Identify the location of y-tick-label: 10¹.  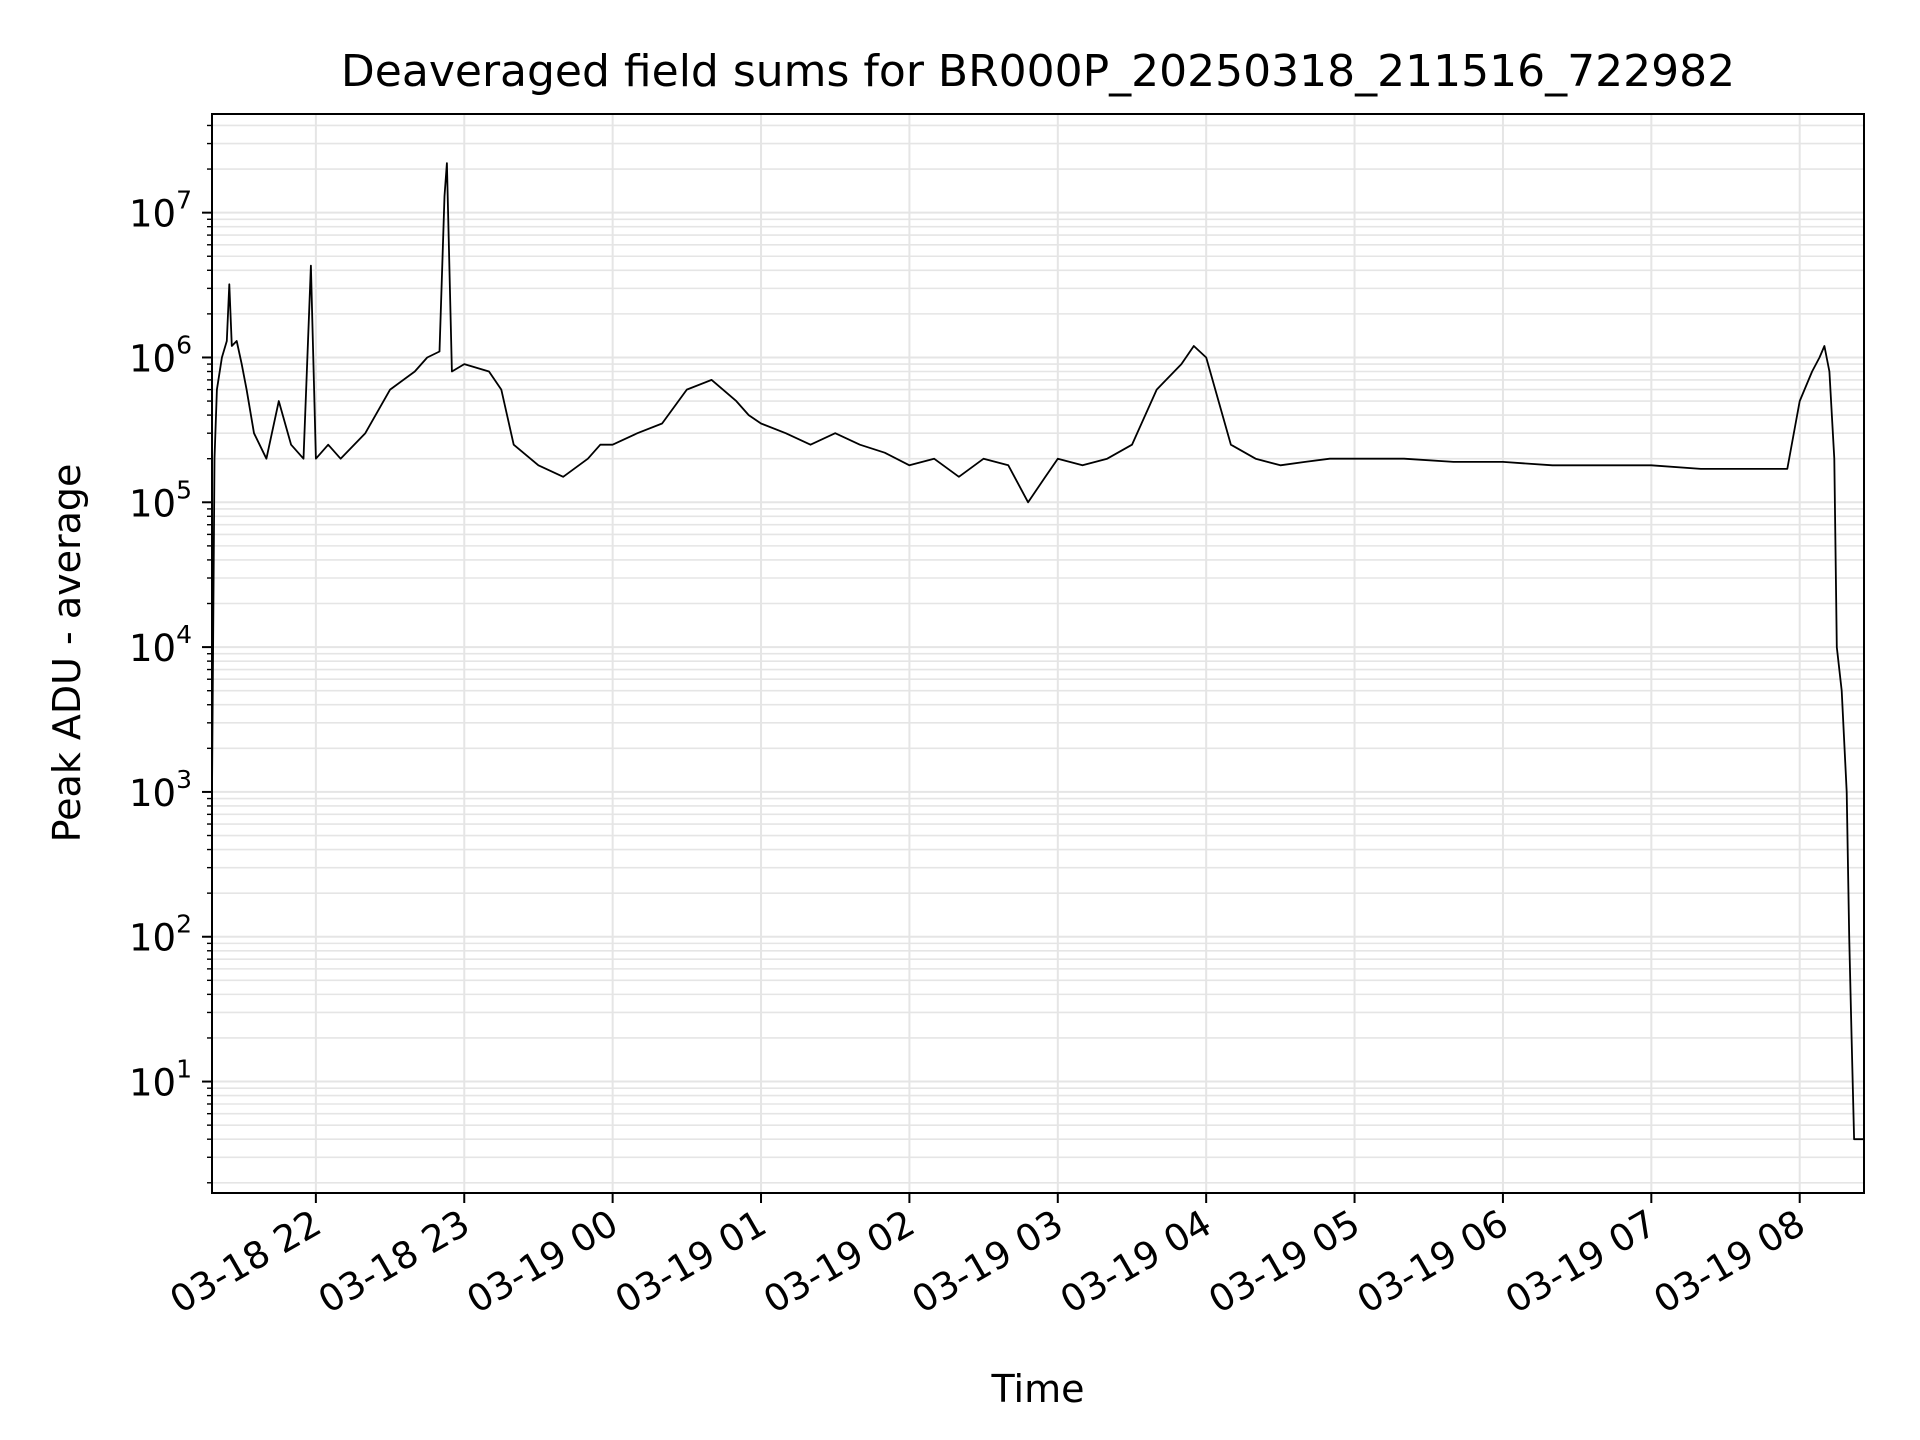
(160, 1080).